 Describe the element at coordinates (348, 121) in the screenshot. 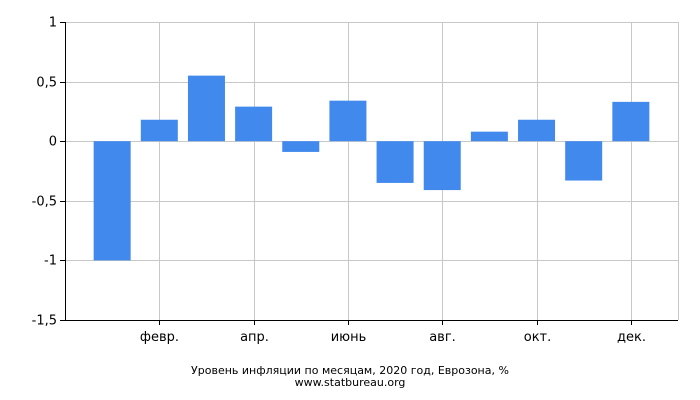

I see `bar-июнь` at that location.